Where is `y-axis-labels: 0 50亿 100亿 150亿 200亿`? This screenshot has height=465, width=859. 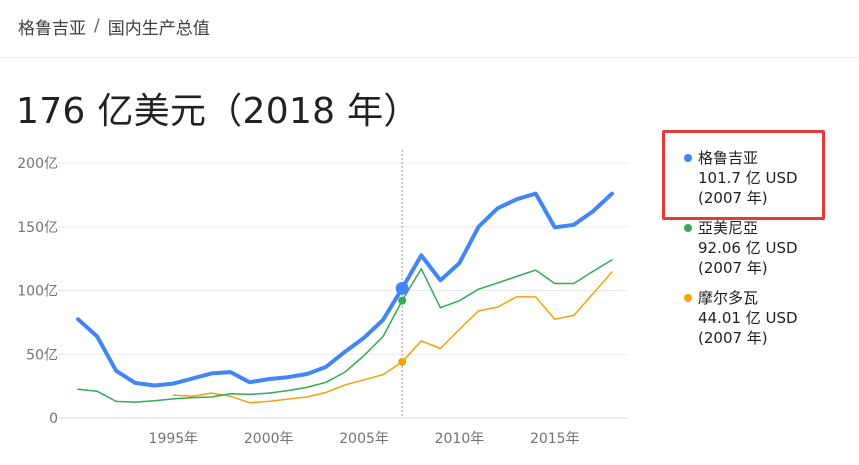 y-axis-labels: 0 50亿 100亿 150亿 200亿 is located at coordinates (37, 291).